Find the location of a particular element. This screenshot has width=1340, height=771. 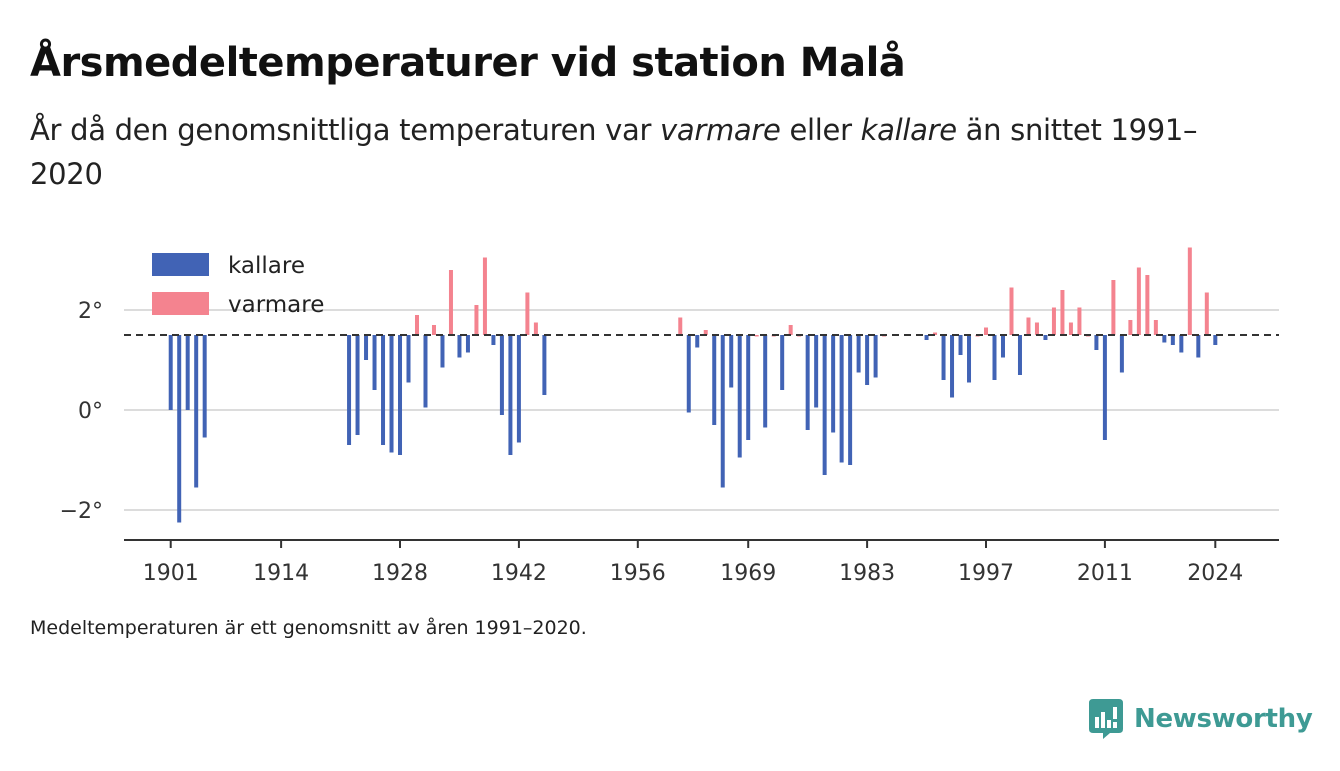

x-tick-label: 1942 is located at coordinates (519, 573).